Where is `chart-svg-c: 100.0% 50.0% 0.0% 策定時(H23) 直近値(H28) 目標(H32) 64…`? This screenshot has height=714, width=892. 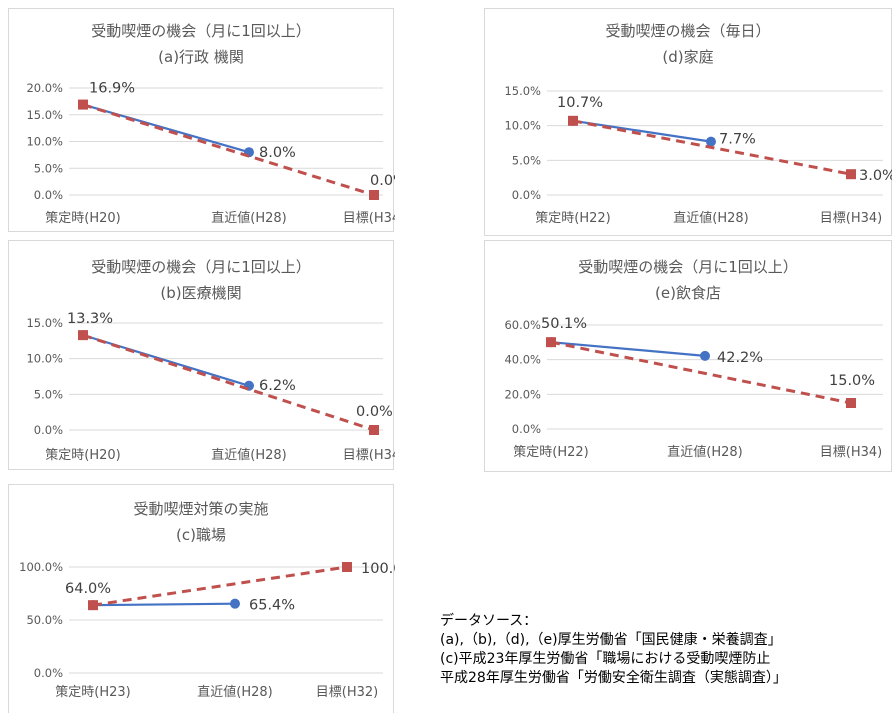 chart-svg-c: 100.0% 50.0% 0.0% 策定時(H23) 直近値(H28) 目標(H32) 64… is located at coordinates (207, 630).